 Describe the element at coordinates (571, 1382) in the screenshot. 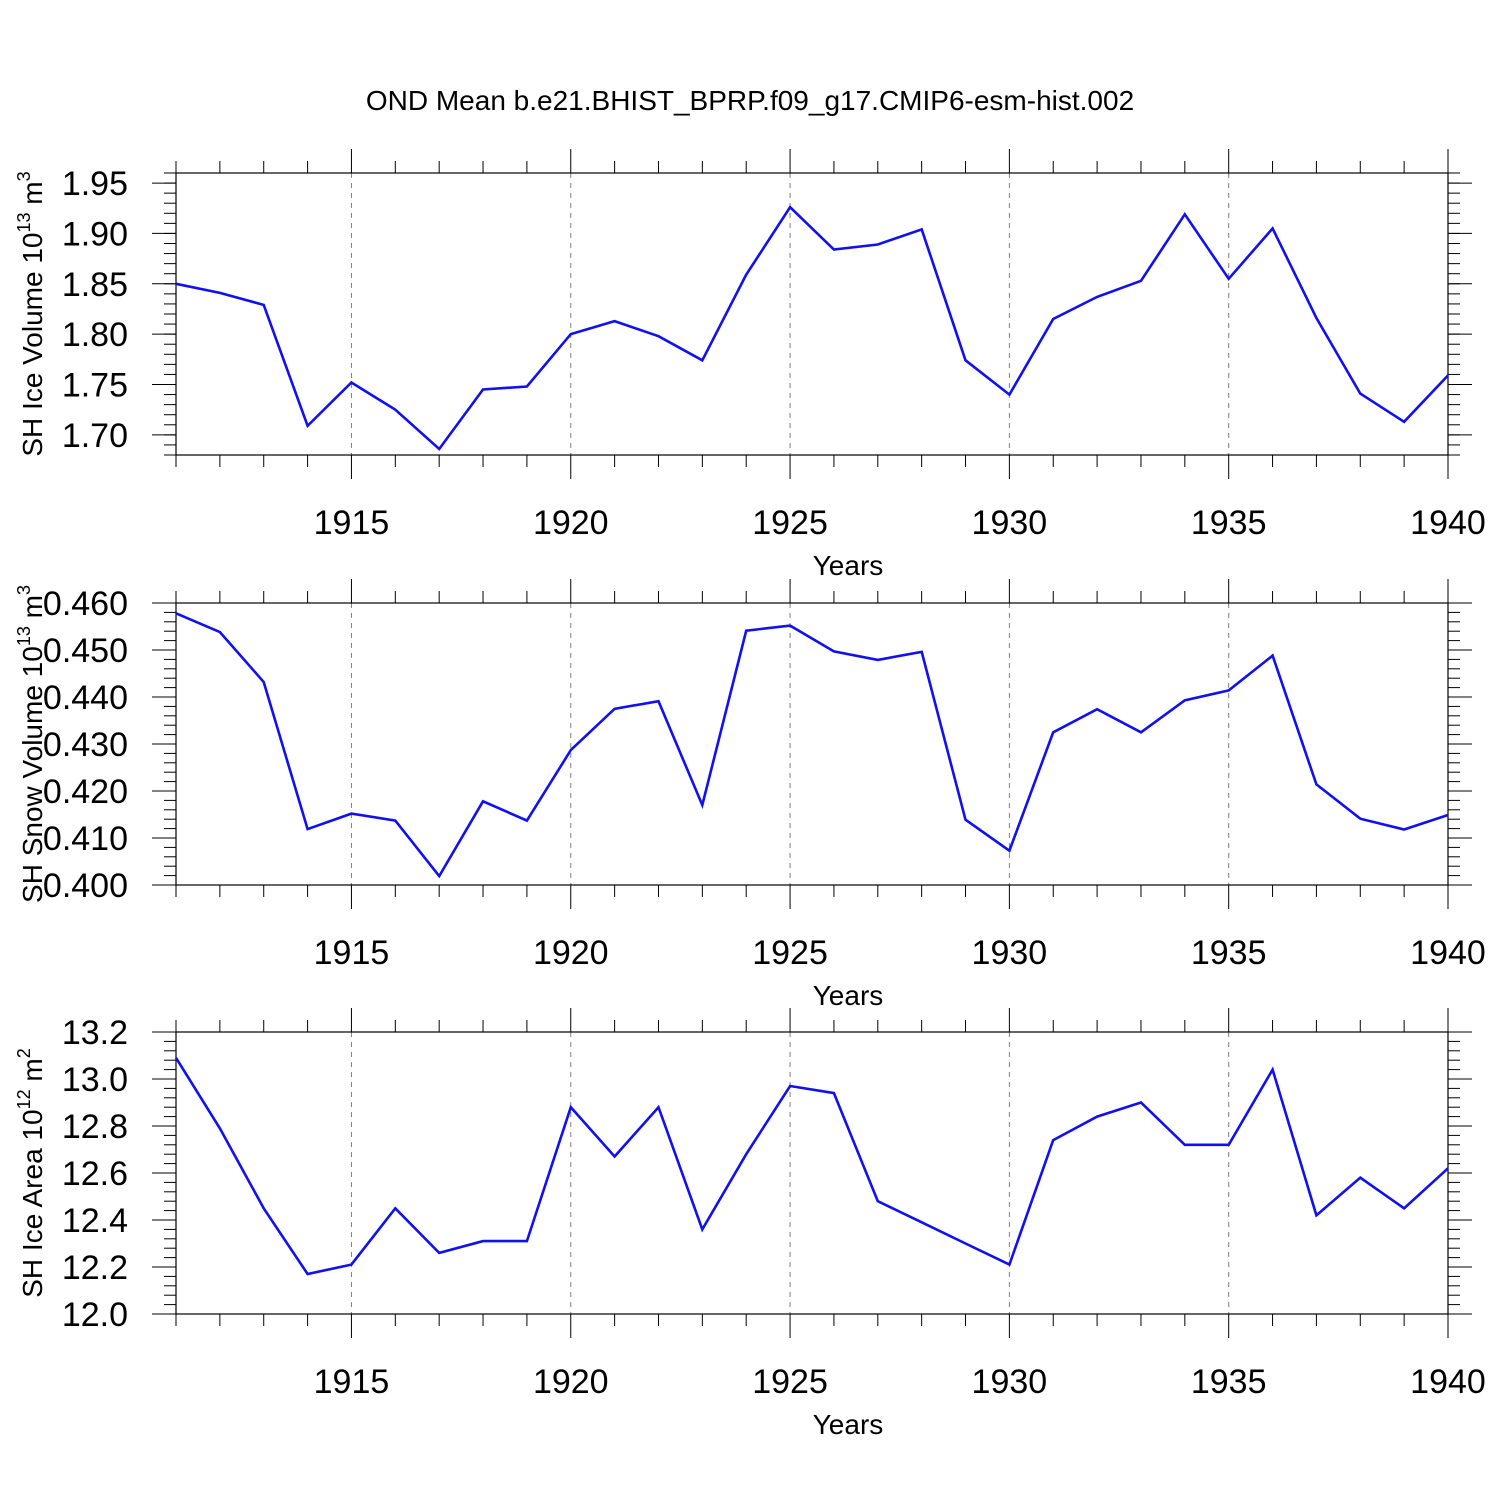

I see `ice-area-x-tick-label: 1920` at that location.